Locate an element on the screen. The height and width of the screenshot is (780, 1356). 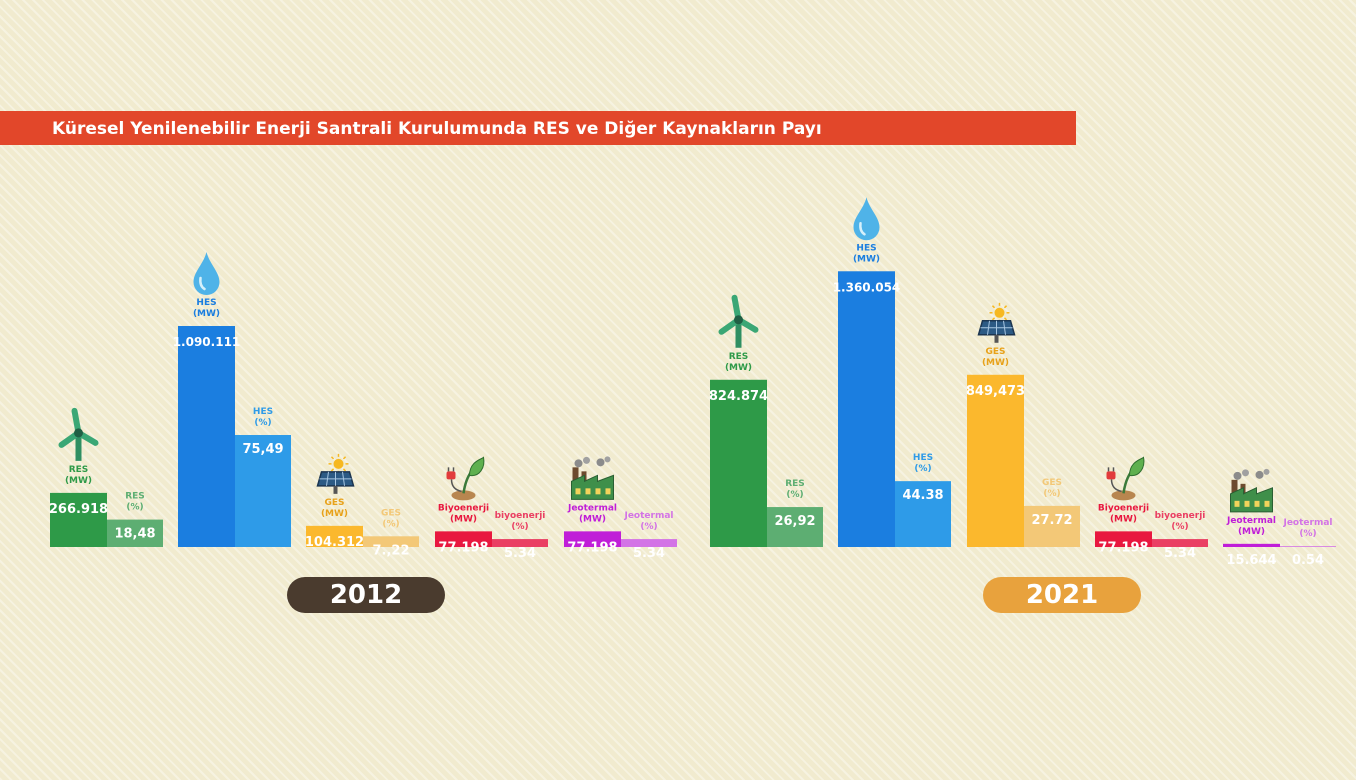
data-label-pct: 0.54 is located at coordinates (1308, 560).